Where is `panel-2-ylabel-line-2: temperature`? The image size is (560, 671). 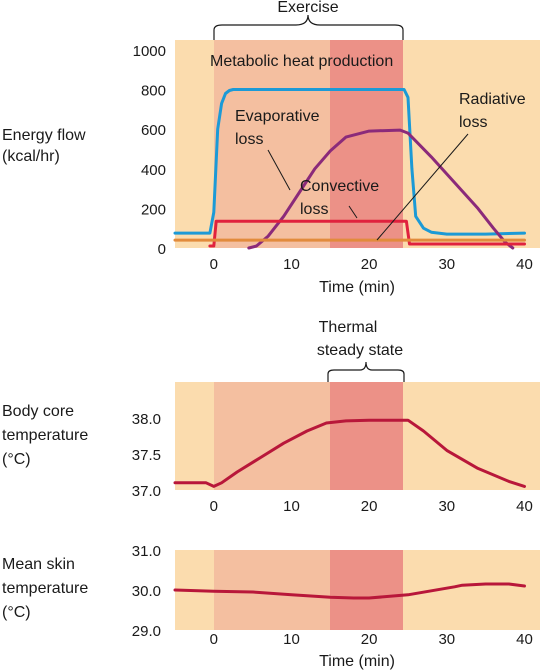
panel-2-ylabel-line-2: temperature is located at coordinates (45, 435).